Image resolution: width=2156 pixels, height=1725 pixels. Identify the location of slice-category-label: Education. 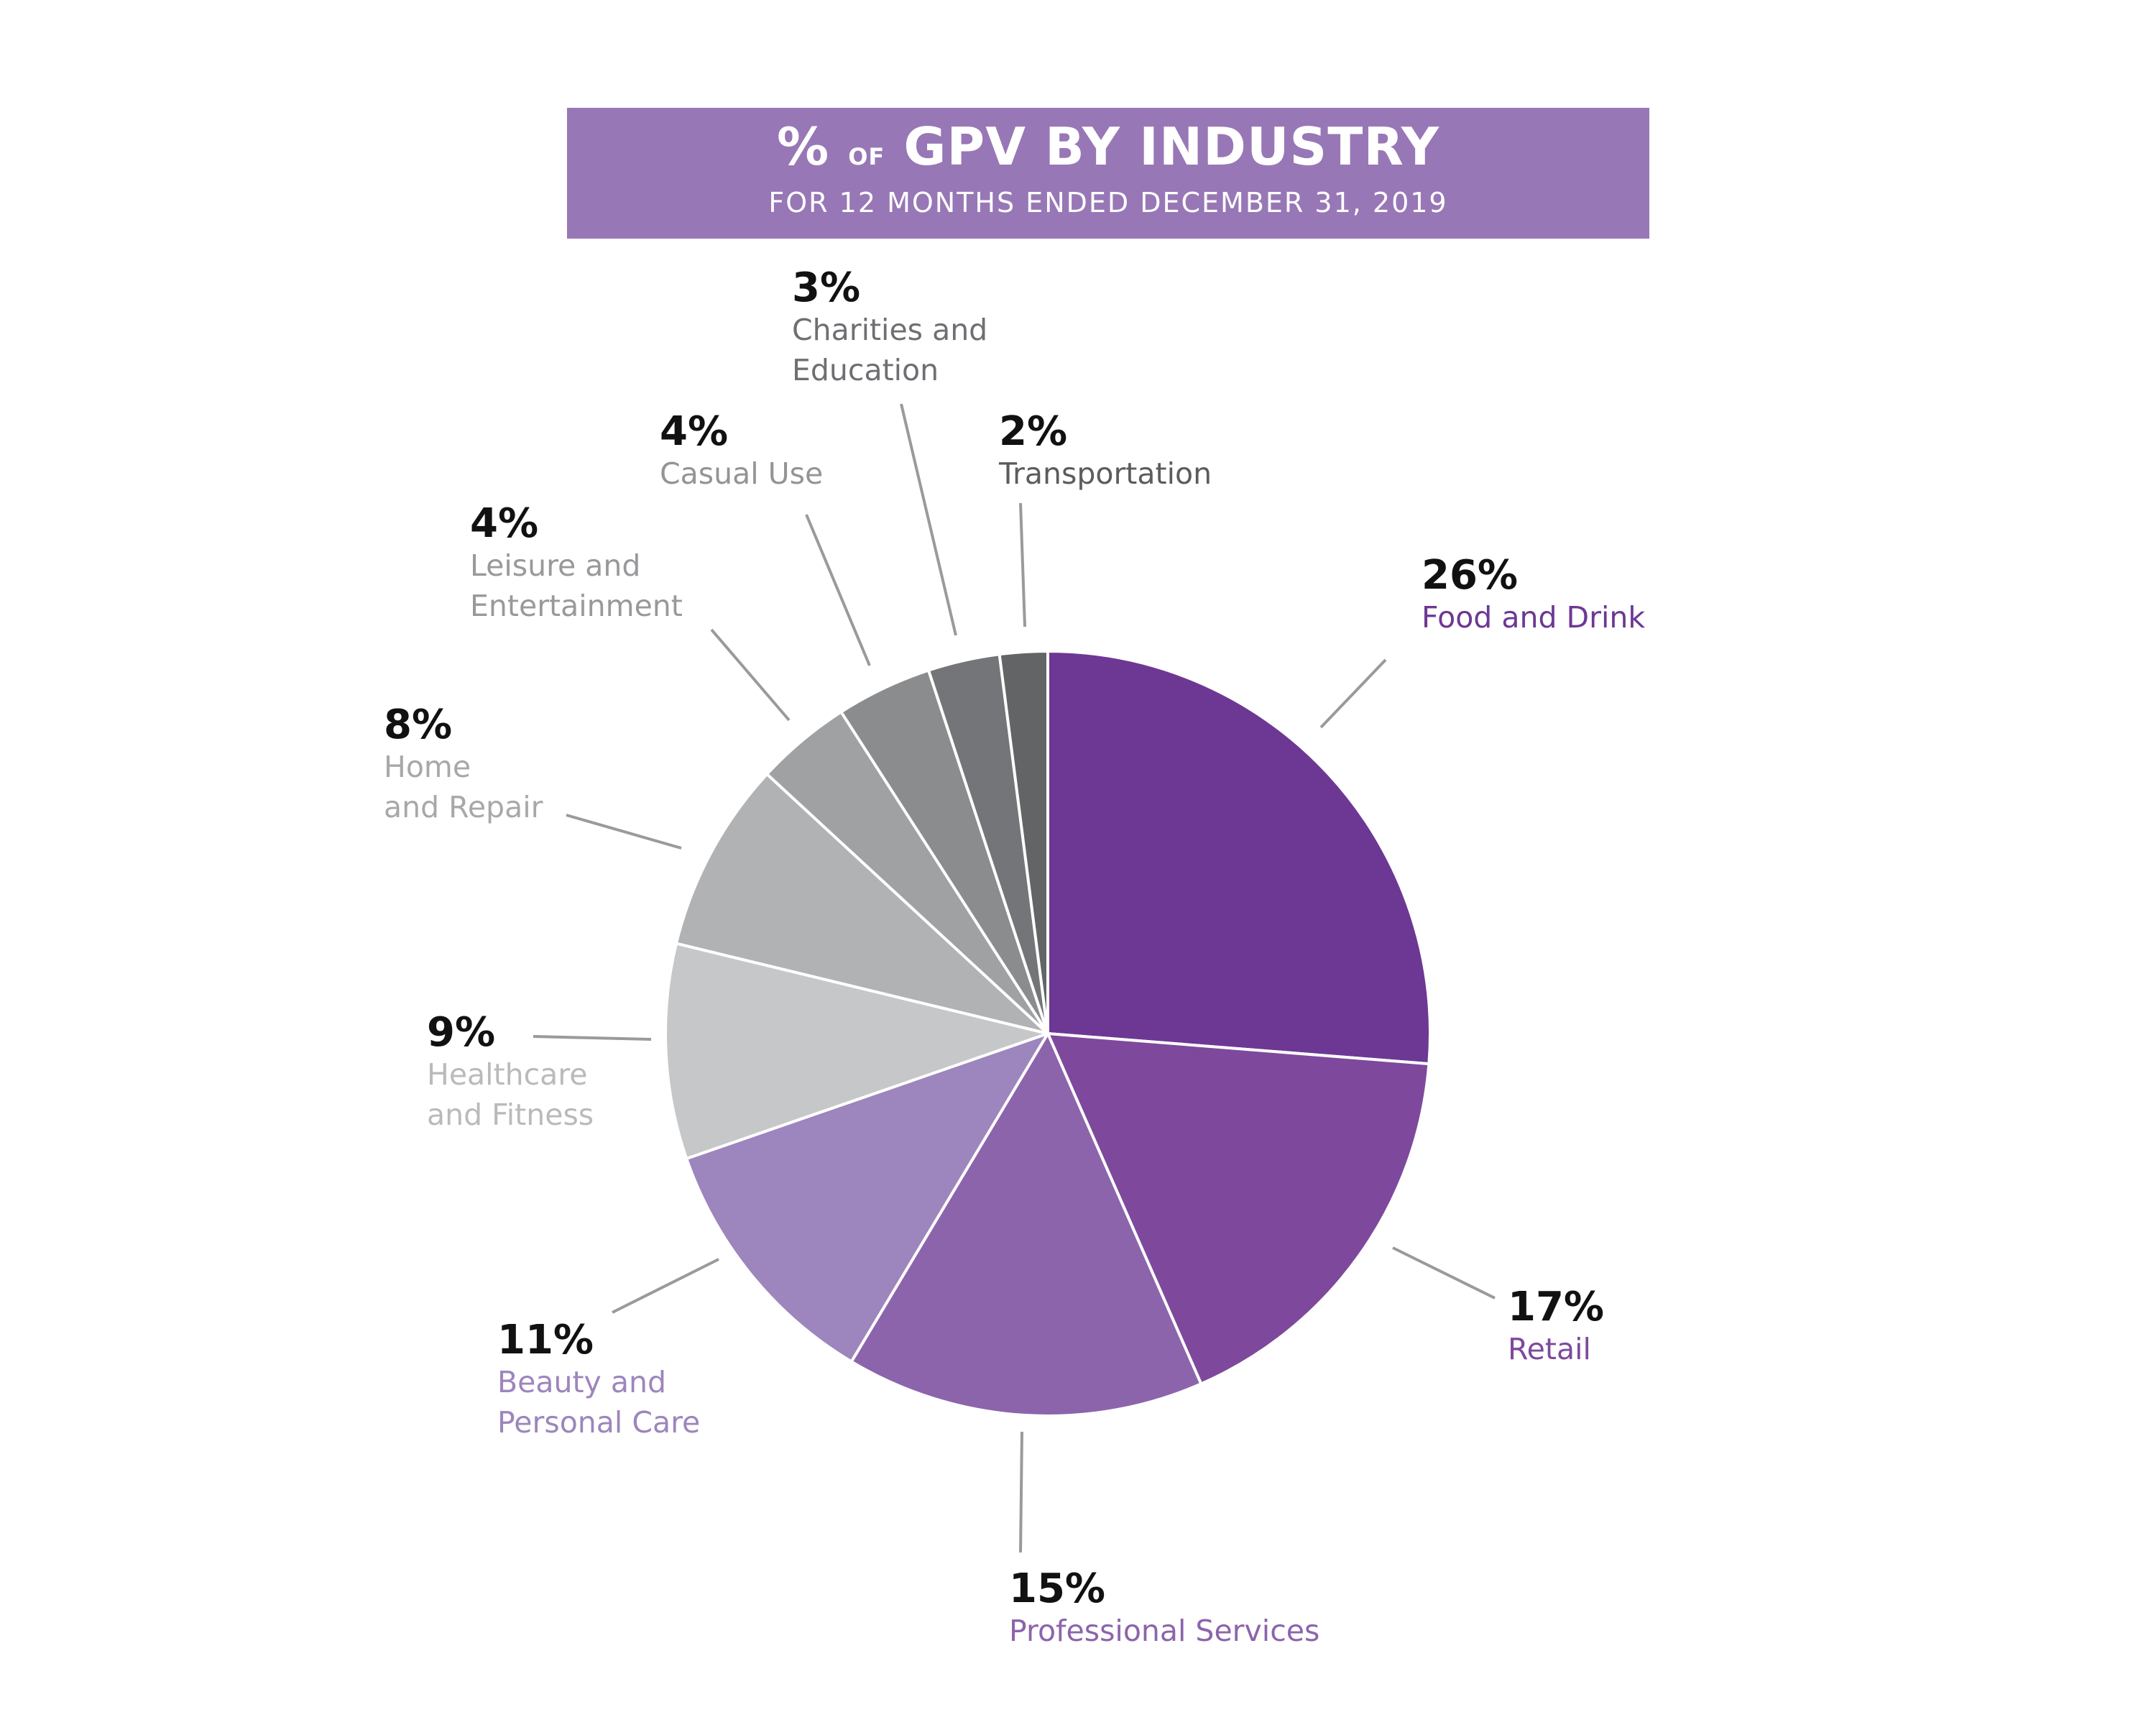
(865, 369).